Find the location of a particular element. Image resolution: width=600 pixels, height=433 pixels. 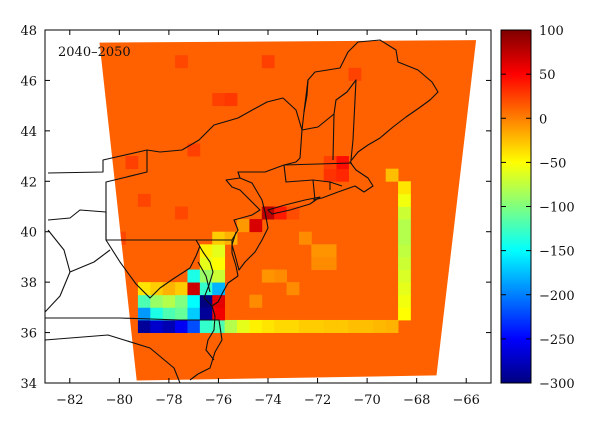

x-tick-label: −80 is located at coordinates (119, 400).